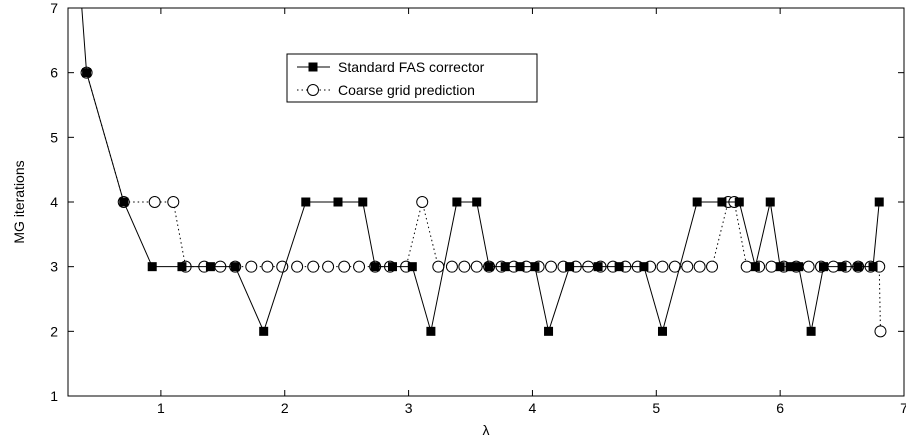 This screenshot has height=439, width=906. What do you see at coordinates (406, 90) in the screenshot?
I see `legend-label-coarse-grid: Coarse grid prediction` at bounding box center [406, 90].